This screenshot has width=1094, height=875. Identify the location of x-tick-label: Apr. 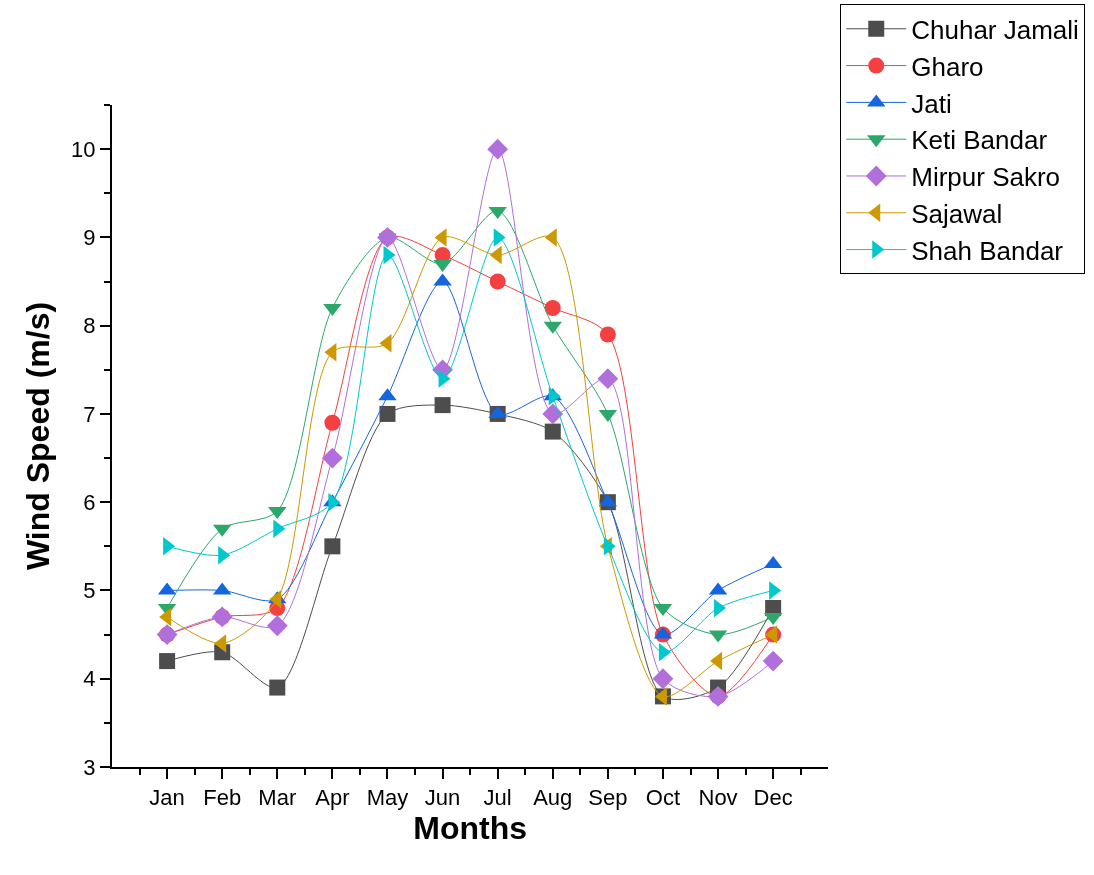
(332, 798).